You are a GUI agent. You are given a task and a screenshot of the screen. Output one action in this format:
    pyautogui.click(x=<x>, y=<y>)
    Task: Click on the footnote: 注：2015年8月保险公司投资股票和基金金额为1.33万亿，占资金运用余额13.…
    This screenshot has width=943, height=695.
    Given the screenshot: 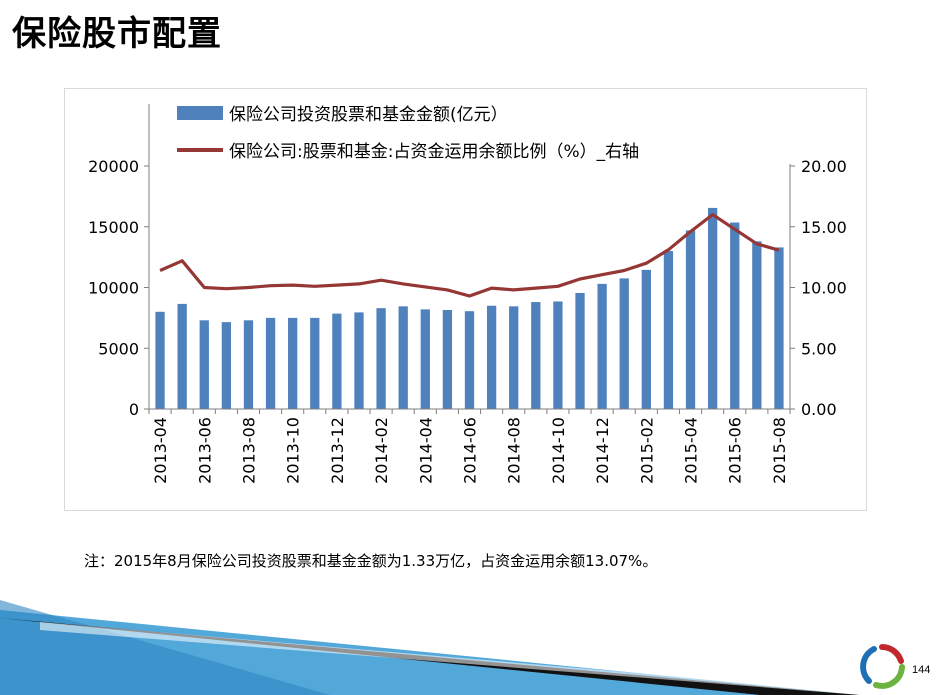 What is the action you would take?
    pyautogui.click(x=371, y=561)
    